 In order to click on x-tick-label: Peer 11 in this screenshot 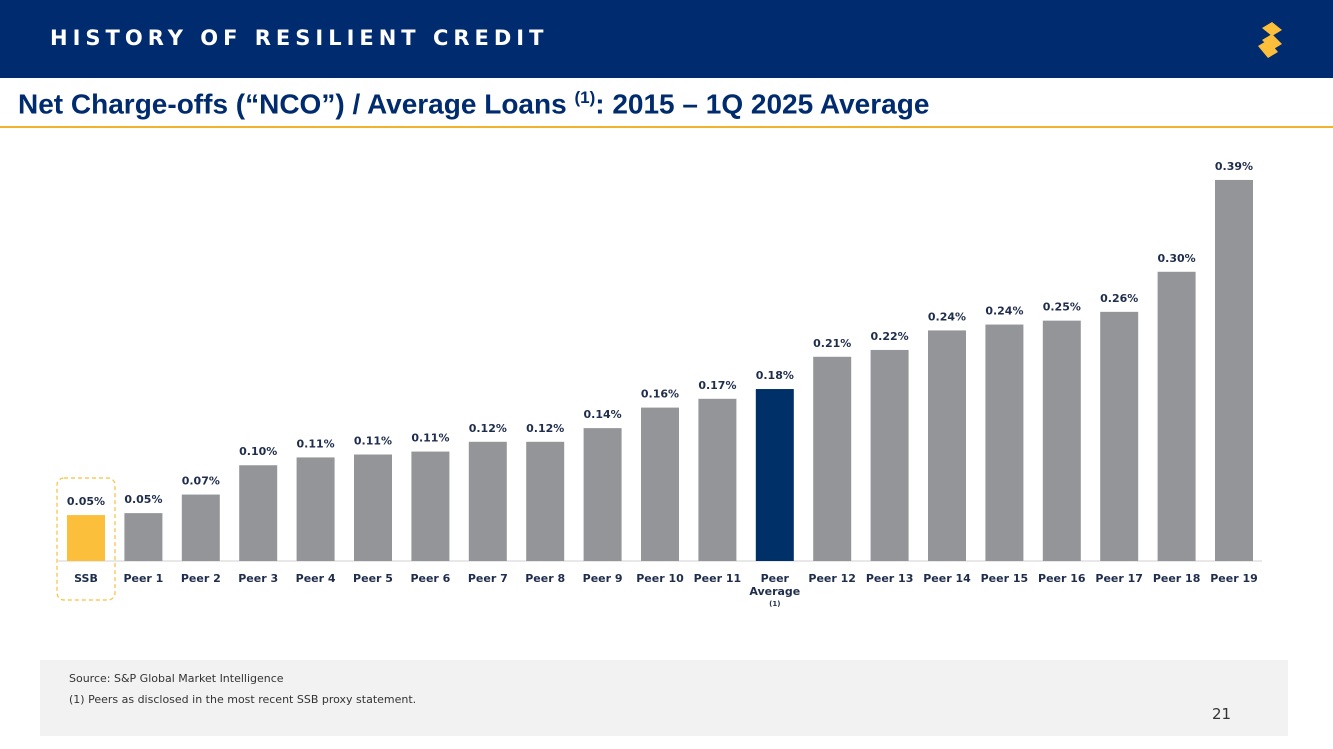, I will do `click(717, 578)`.